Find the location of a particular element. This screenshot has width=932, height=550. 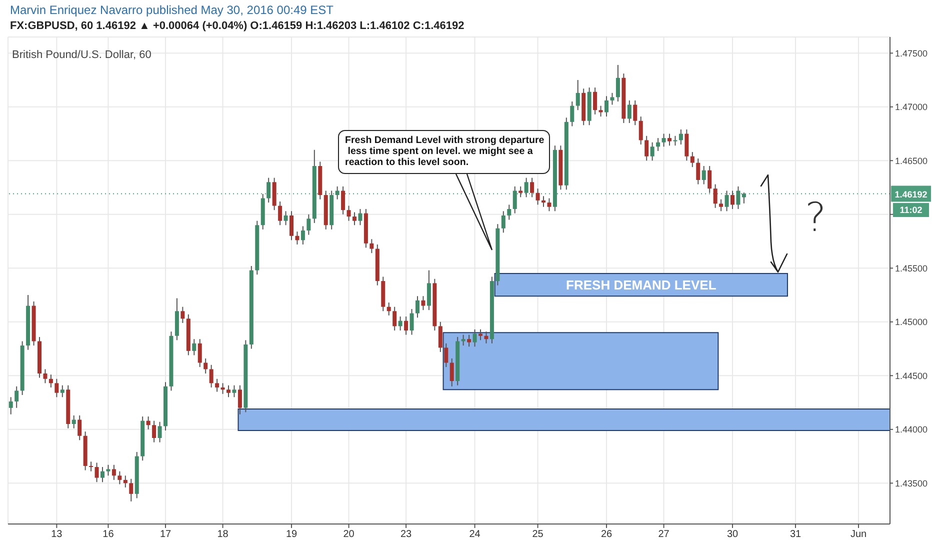

annotation: Fresh Demand Level with strong departure less time spent on level. we might see a reaction to this level soon. is located at coordinates (444, 152).